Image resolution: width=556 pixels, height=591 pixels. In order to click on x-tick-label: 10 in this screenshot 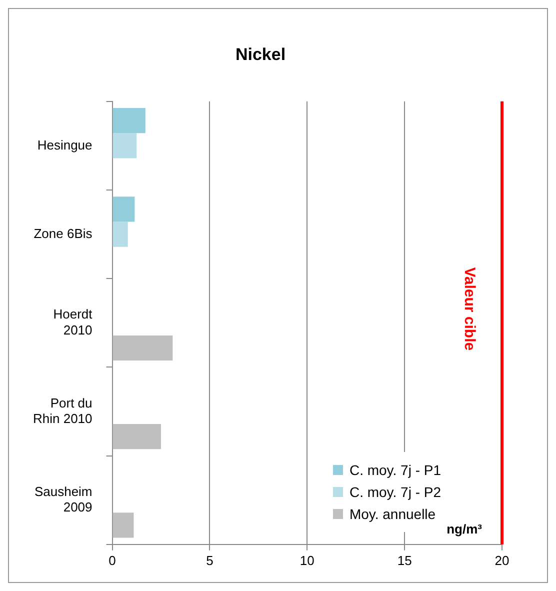, I will do `click(307, 560)`.